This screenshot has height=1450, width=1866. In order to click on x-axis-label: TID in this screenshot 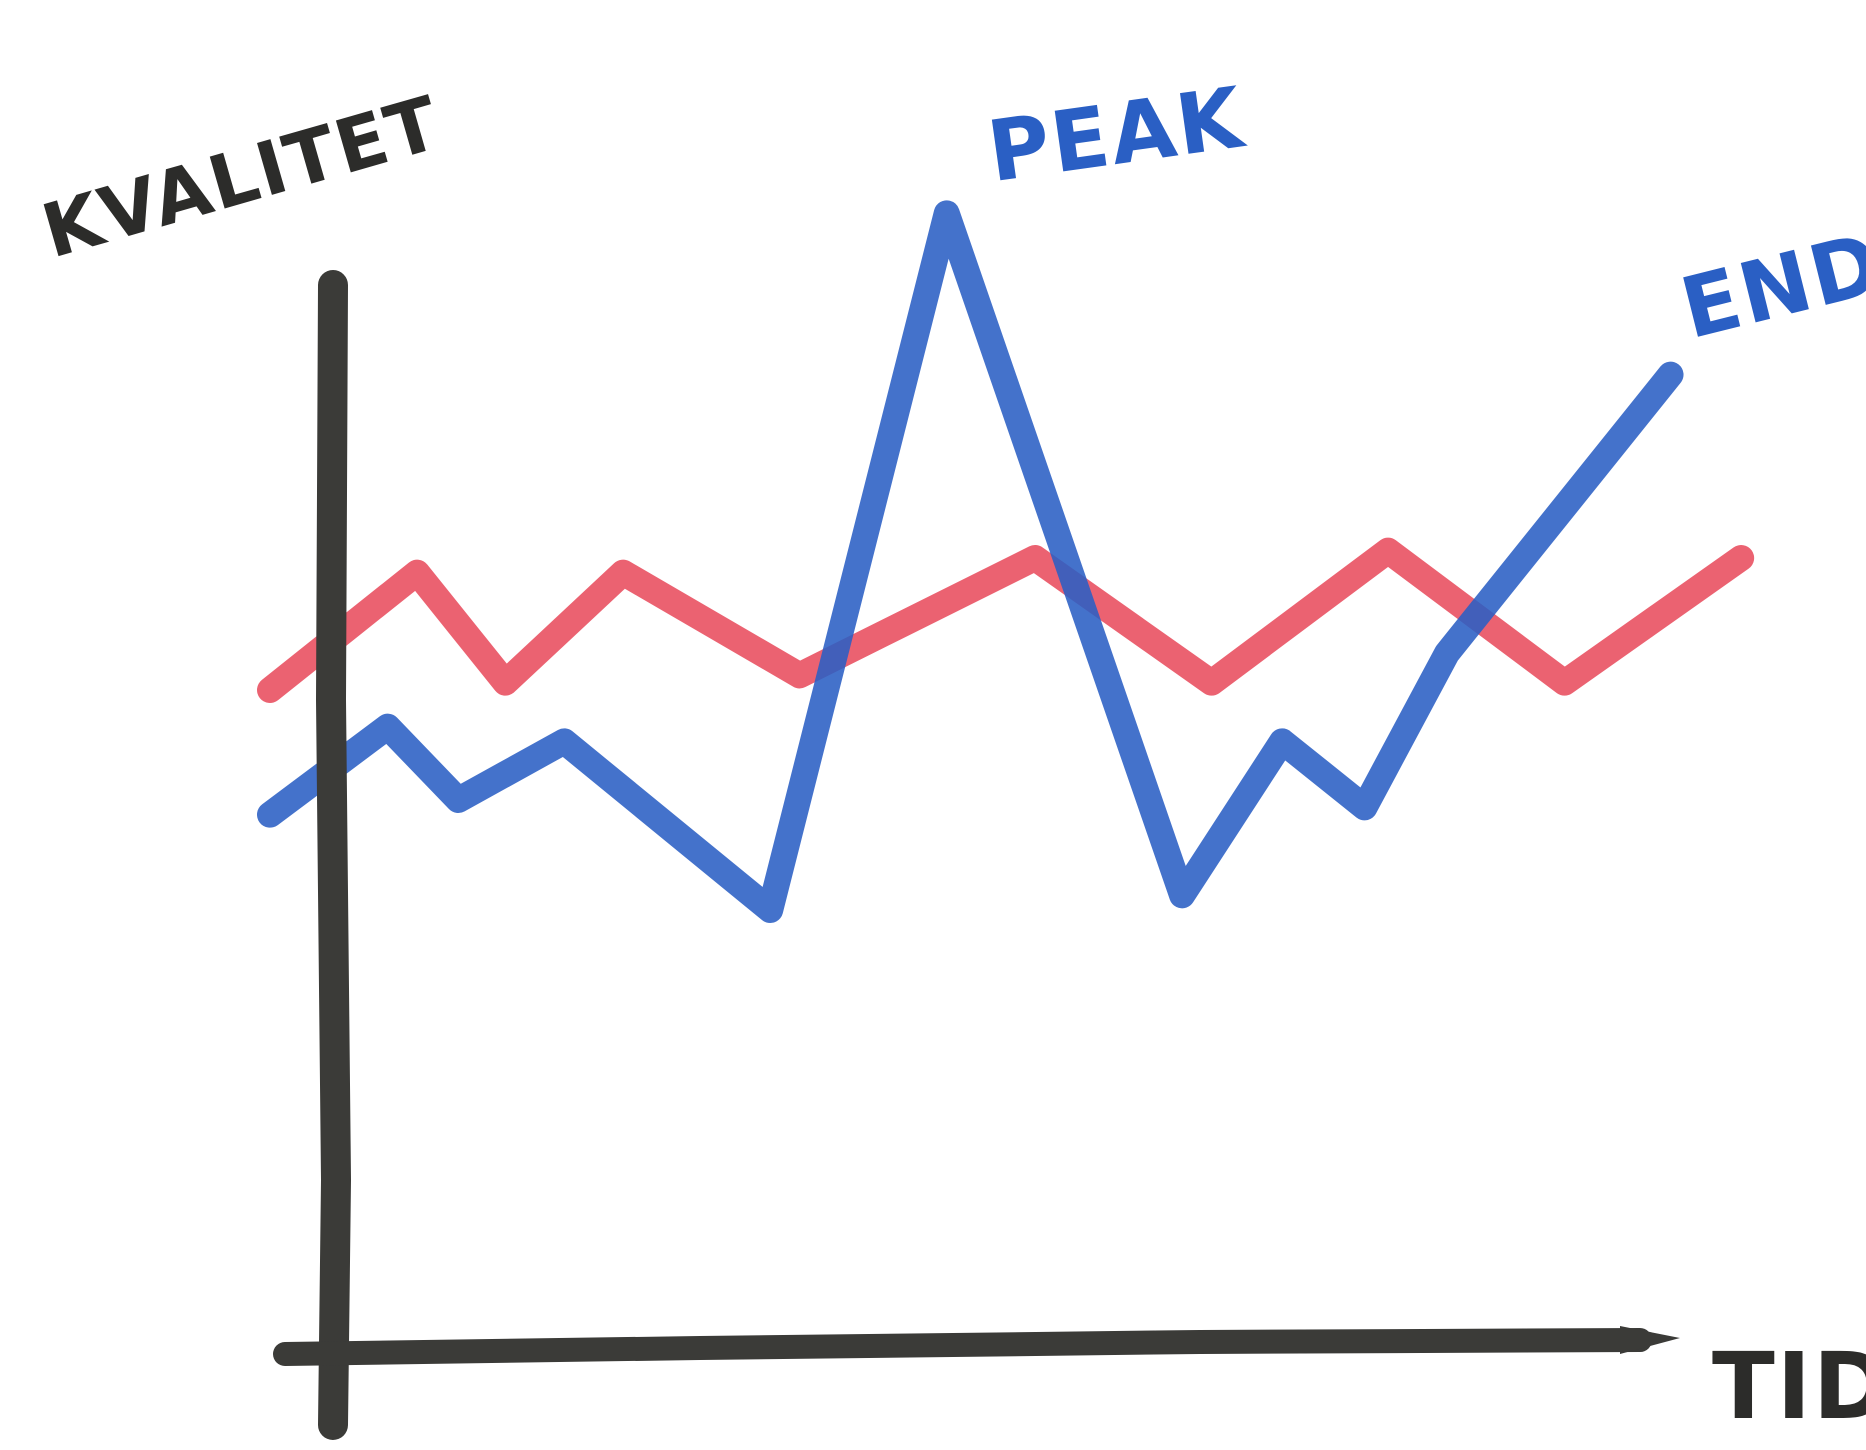, I will do `click(1789, 1386)`.